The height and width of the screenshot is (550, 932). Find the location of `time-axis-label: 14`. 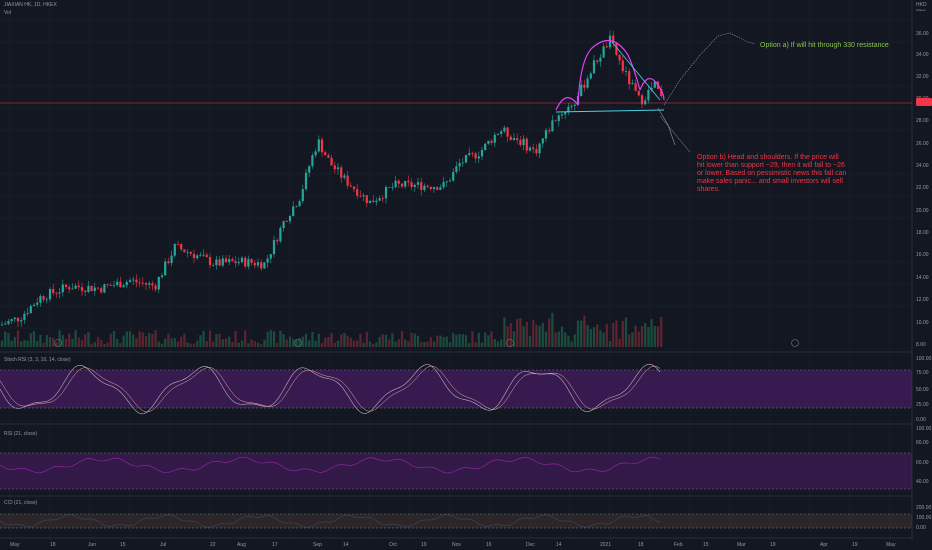

time-axis-label: 14 is located at coordinates (346, 545).